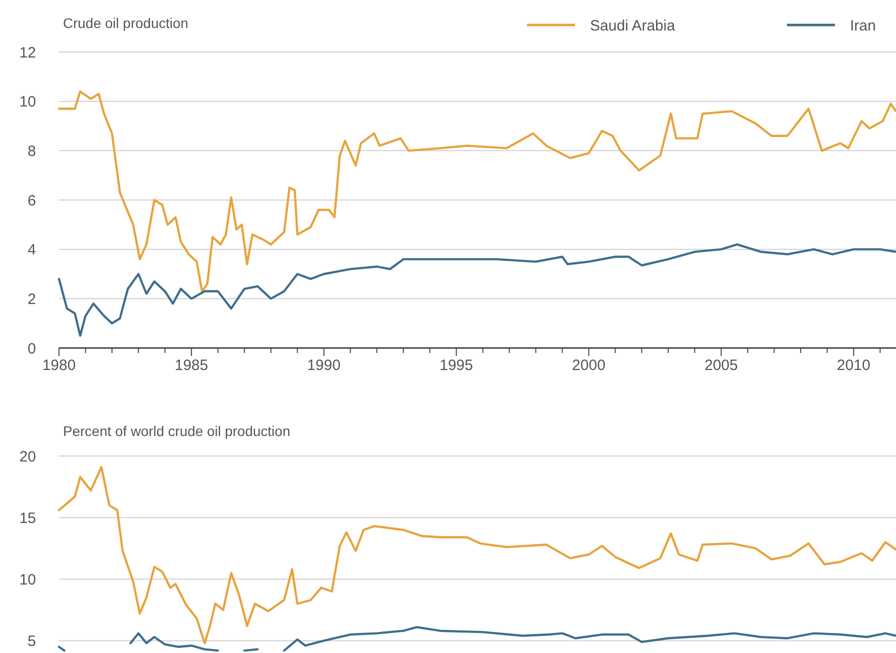 Image resolution: width=896 pixels, height=653 pixels. What do you see at coordinates (32, 201) in the screenshot?
I see `y-tick-label: 6` at bounding box center [32, 201].